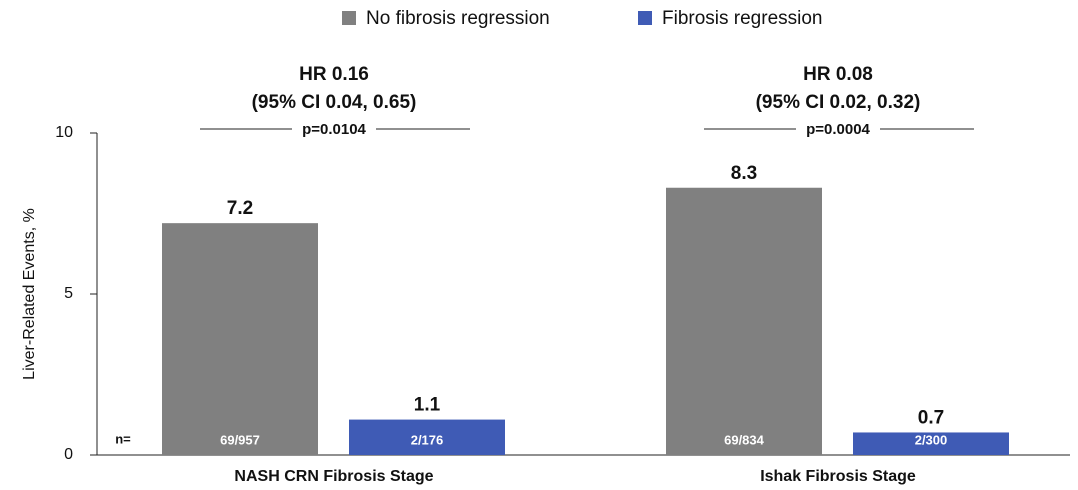 The height and width of the screenshot is (490, 1078). What do you see at coordinates (931, 417) in the screenshot?
I see `value-label: 0.7` at bounding box center [931, 417].